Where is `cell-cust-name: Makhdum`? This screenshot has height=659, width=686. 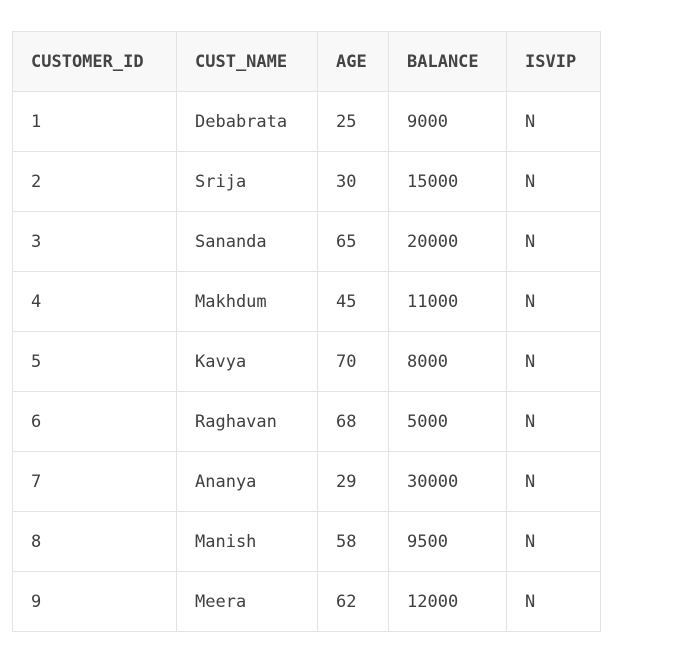
cell-cust-name: Makhdum is located at coordinates (247, 301).